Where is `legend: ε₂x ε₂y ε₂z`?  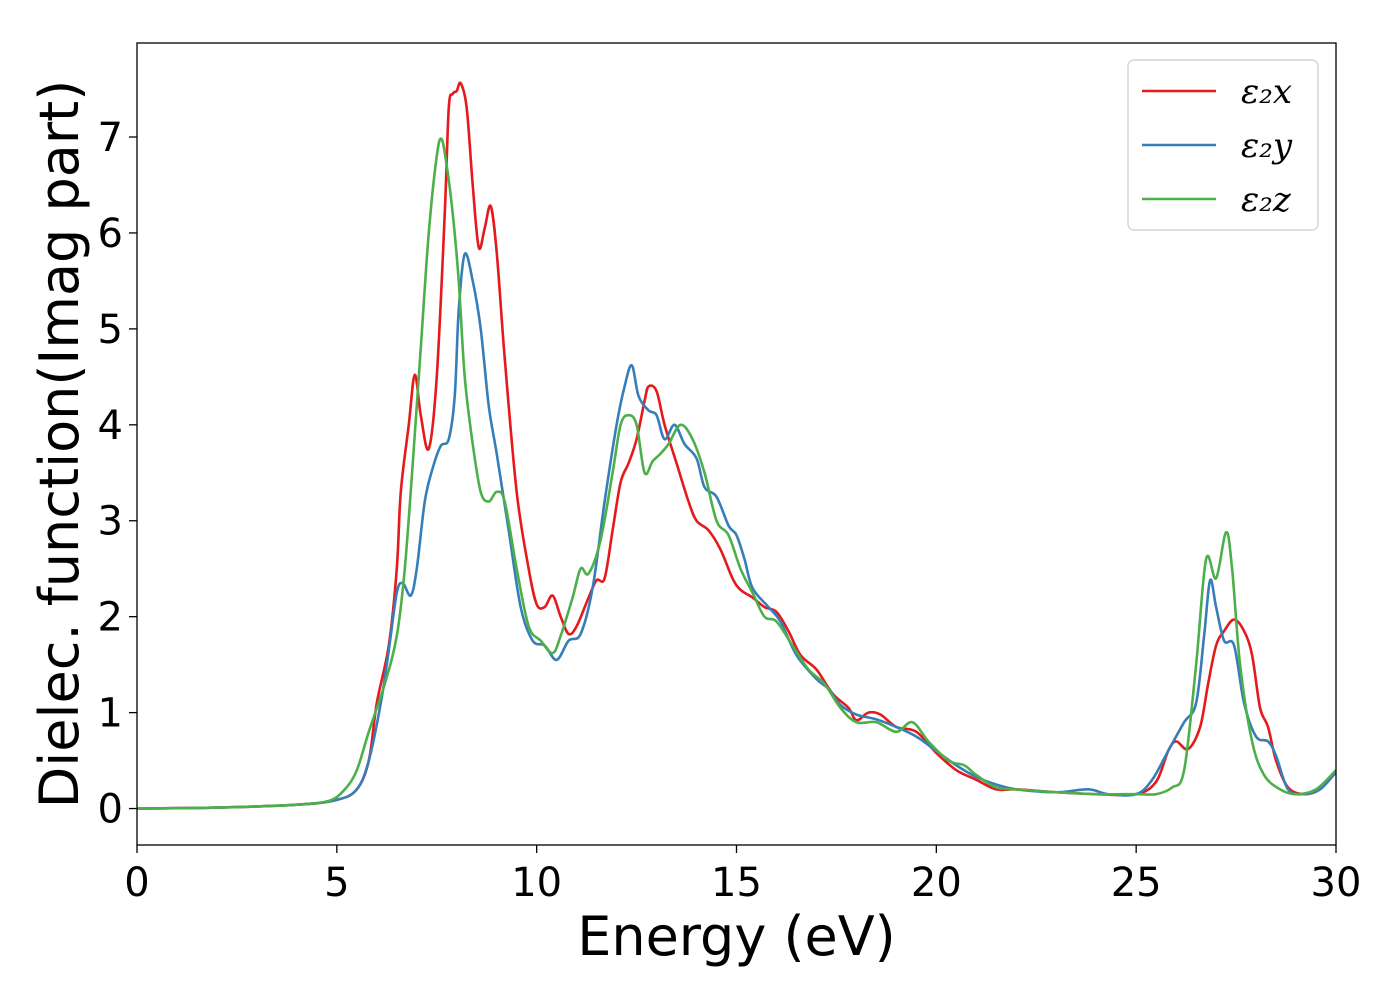
legend: ε₂x ε₂y ε₂z is located at coordinates (1223, 145).